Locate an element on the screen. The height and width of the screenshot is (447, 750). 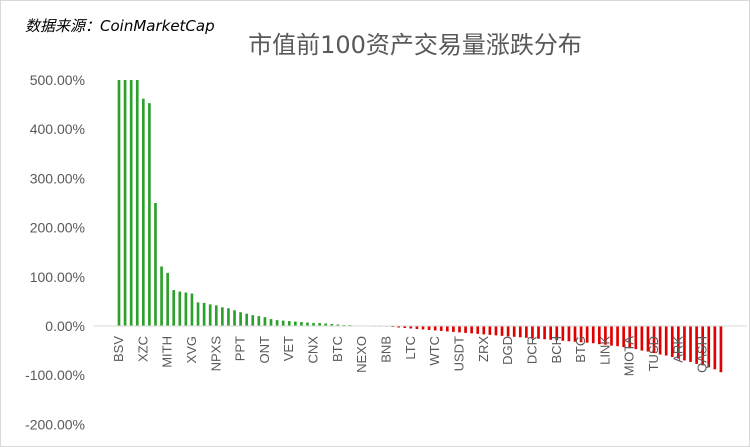
x-tick-label: BTC is located at coordinates (337, 349).